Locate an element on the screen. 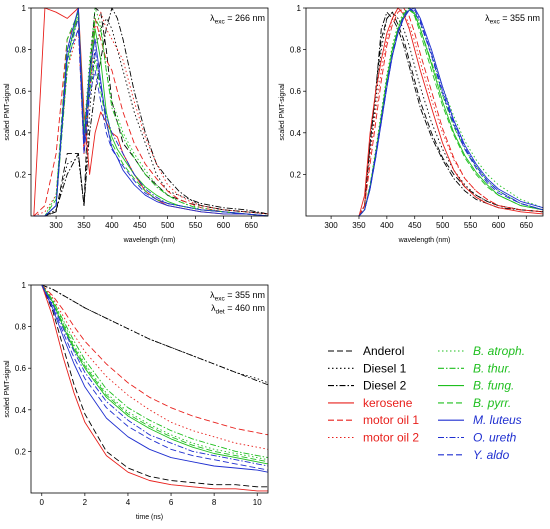 The height and width of the screenshot is (529, 550). legend-item-anderol: Anderol is located at coordinates (366, 351).